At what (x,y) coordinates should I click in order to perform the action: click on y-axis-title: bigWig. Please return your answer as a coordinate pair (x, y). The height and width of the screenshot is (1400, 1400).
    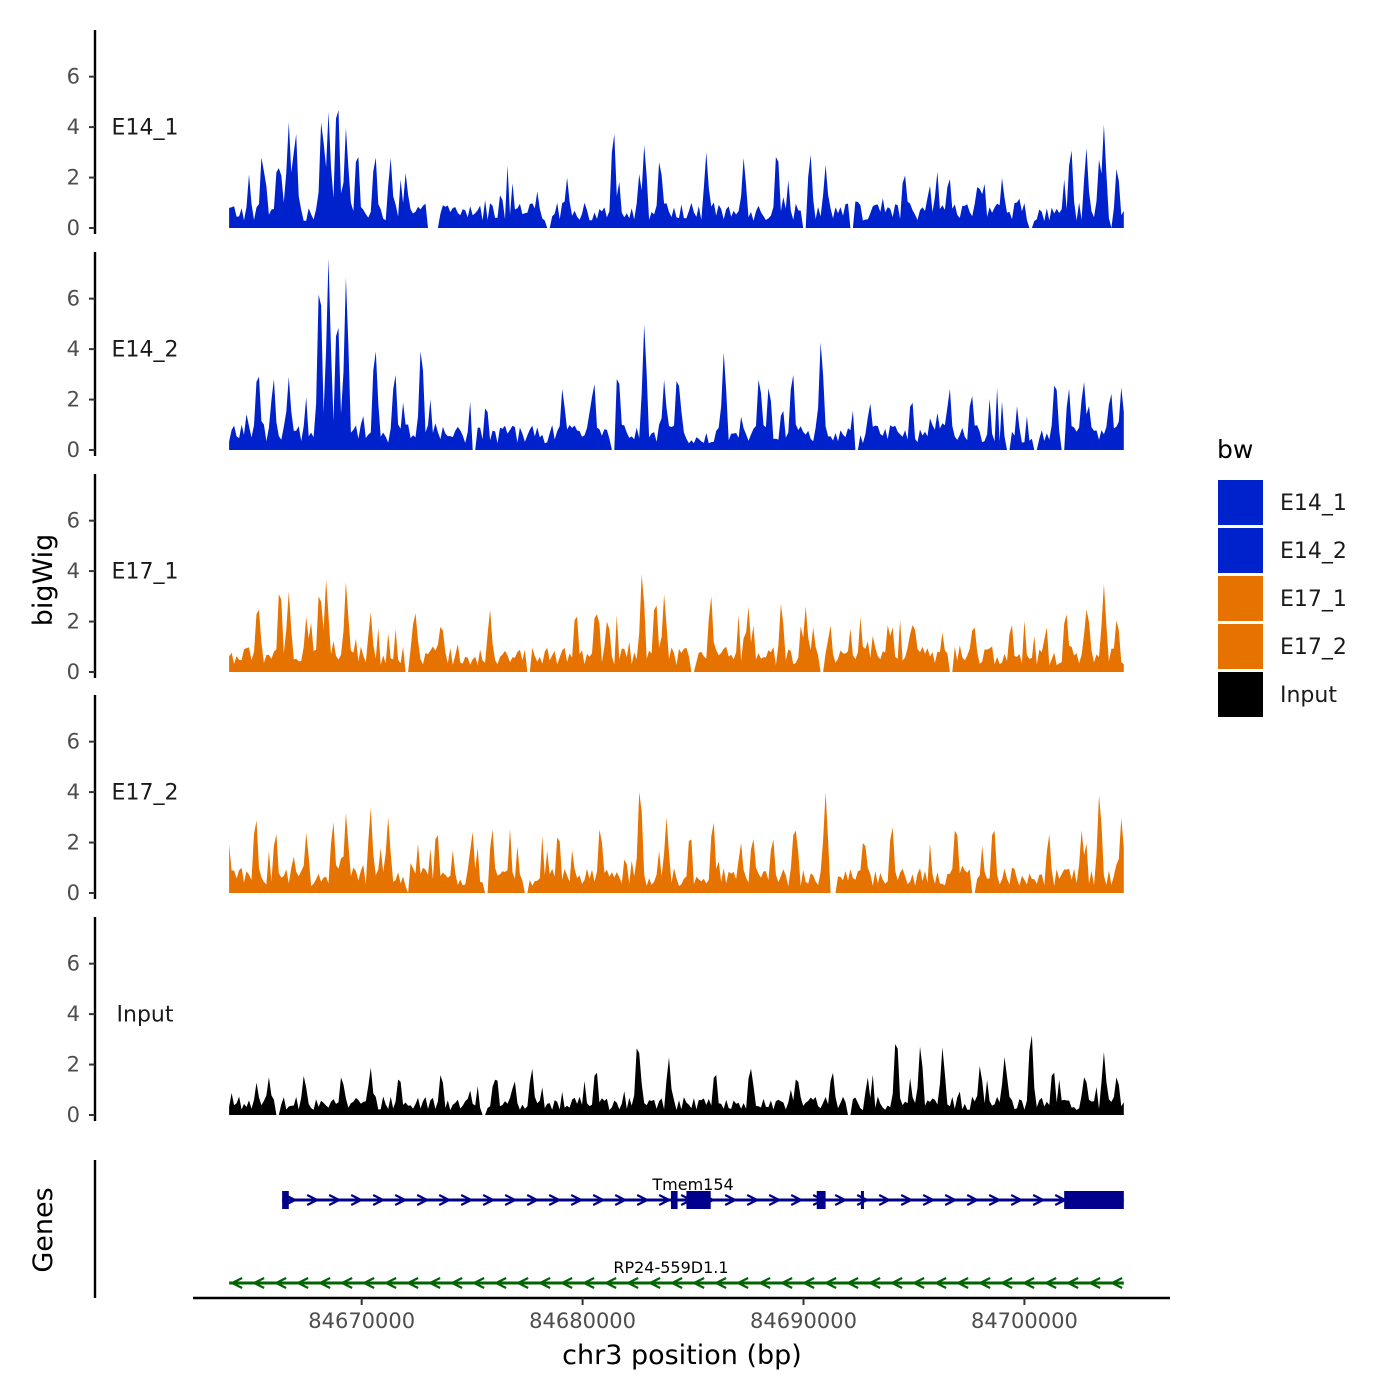
    Looking at the image, I should click on (43, 580).